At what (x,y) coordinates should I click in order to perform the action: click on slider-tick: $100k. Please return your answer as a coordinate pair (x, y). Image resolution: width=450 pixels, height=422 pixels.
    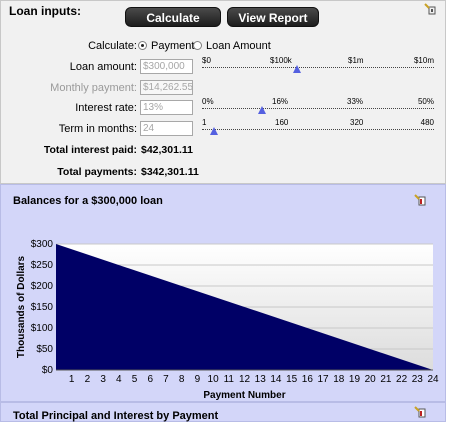
    Looking at the image, I should click on (281, 60).